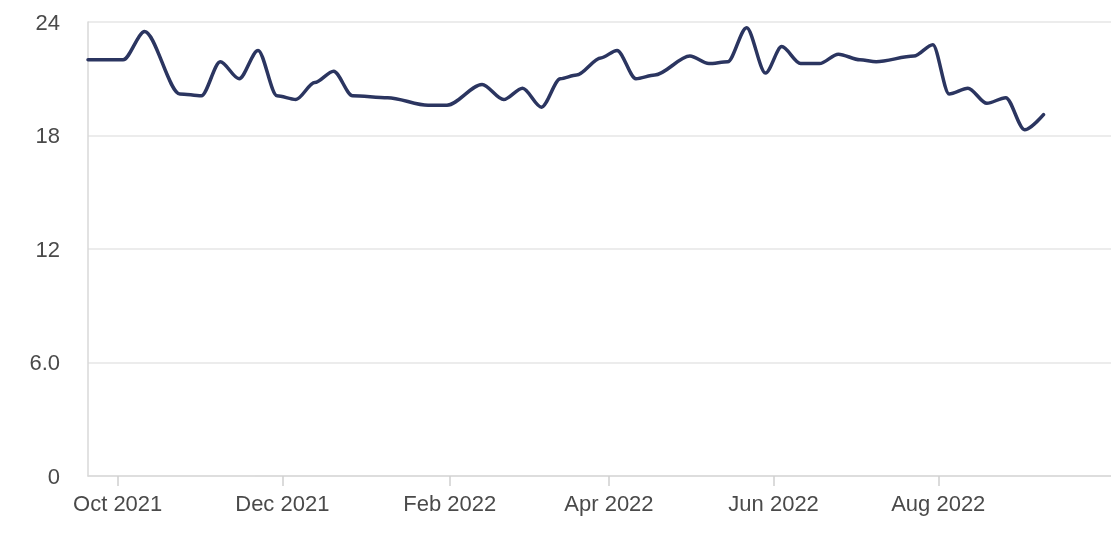 Image resolution: width=1111 pixels, height=535 pixels. What do you see at coordinates (450, 503) in the screenshot?
I see `x-tick-label: Feb 2022` at bounding box center [450, 503].